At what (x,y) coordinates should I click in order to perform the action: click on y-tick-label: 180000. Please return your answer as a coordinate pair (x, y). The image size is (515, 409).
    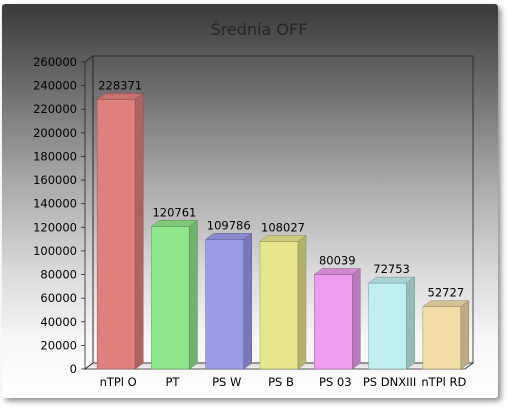
    Looking at the image, I should click on (55, 156).